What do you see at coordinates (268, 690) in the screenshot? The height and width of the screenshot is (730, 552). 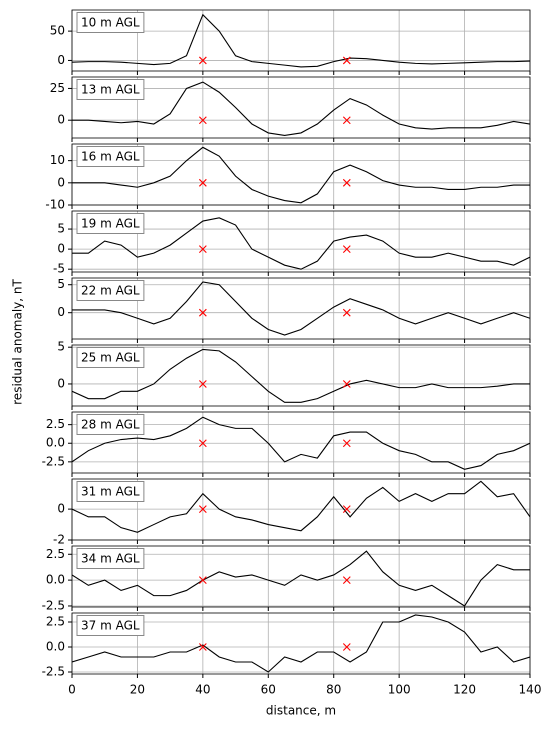 I see `x-tick-label: 60` at bounding box center [268, 690].